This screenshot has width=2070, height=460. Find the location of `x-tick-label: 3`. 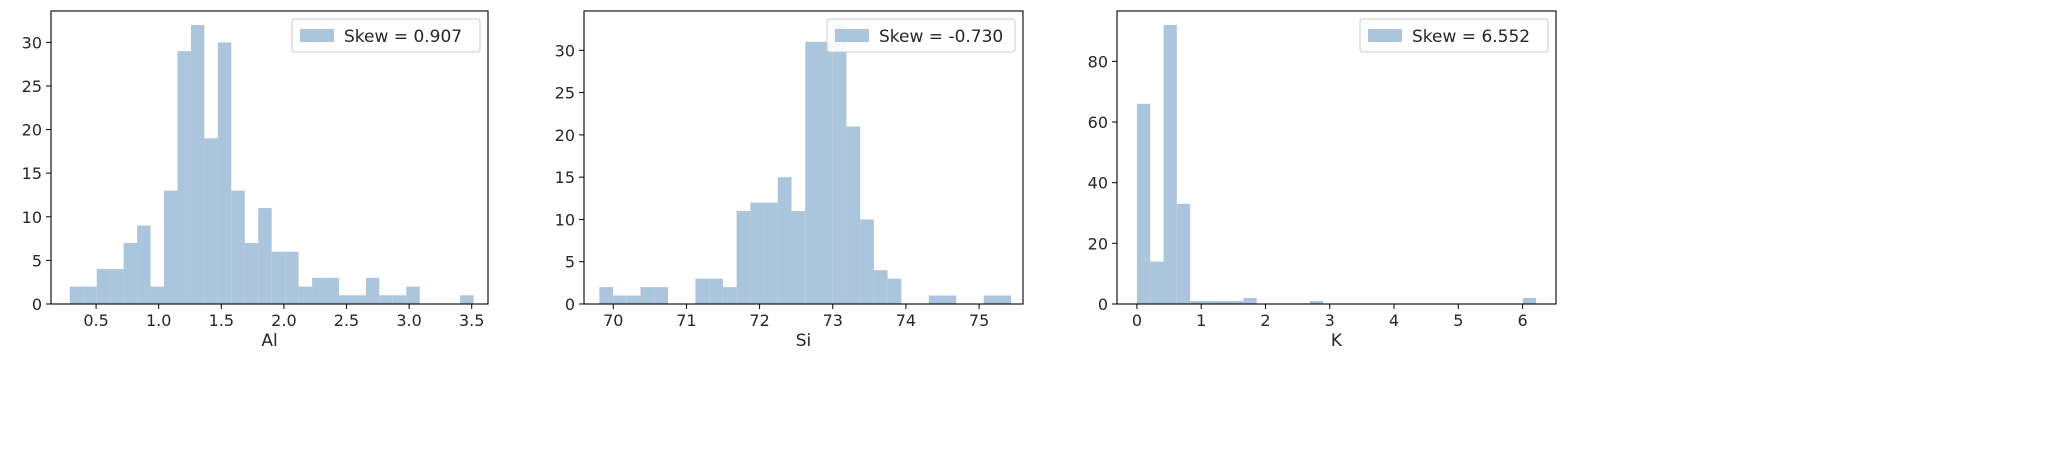

x-tick-label: 3 is located at coordinates (1330, 320).